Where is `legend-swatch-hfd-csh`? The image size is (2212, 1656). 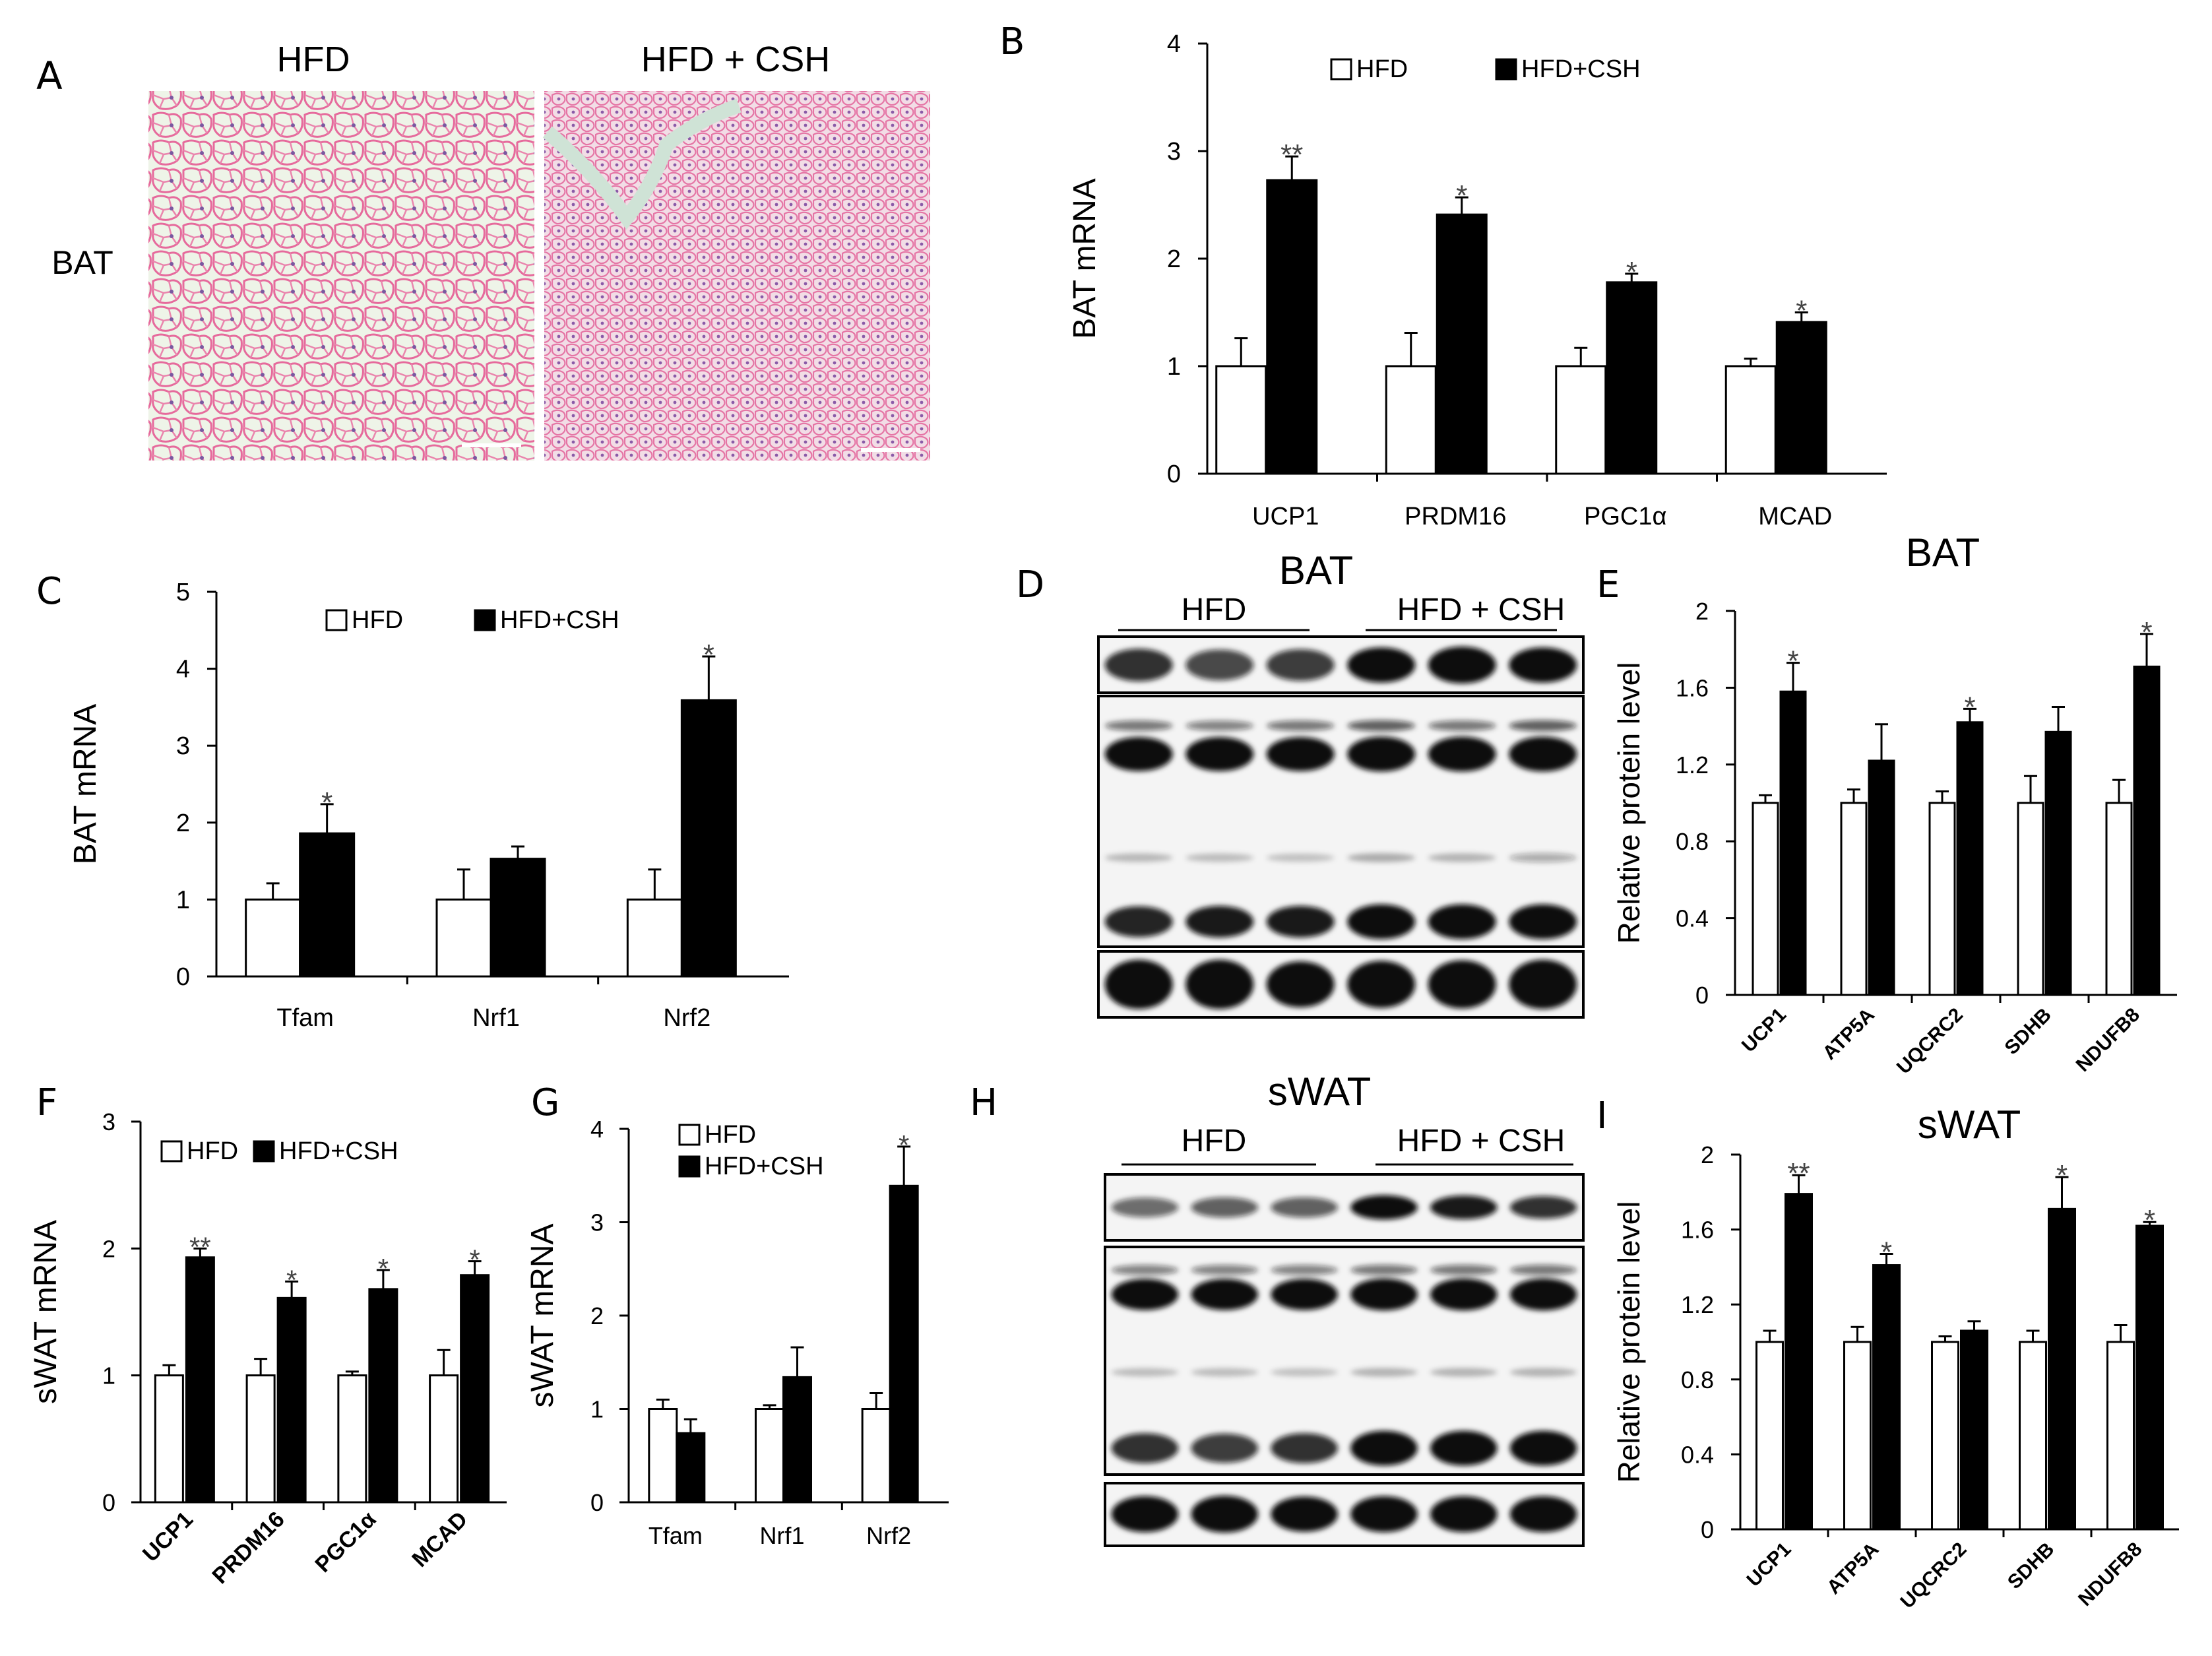
legend-swatch-hfd-csh is located at coordinates (264, 1151).